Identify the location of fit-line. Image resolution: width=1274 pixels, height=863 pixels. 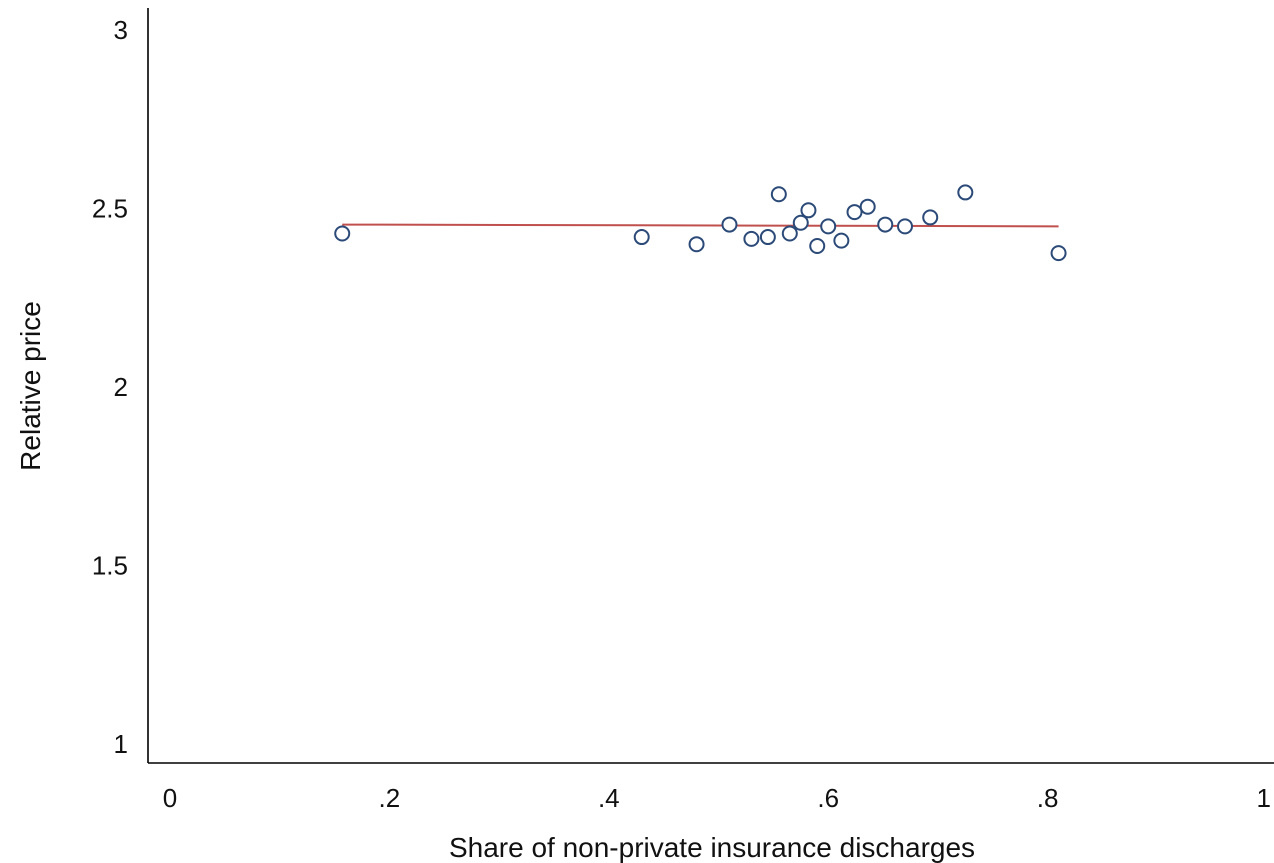
(700, 225).